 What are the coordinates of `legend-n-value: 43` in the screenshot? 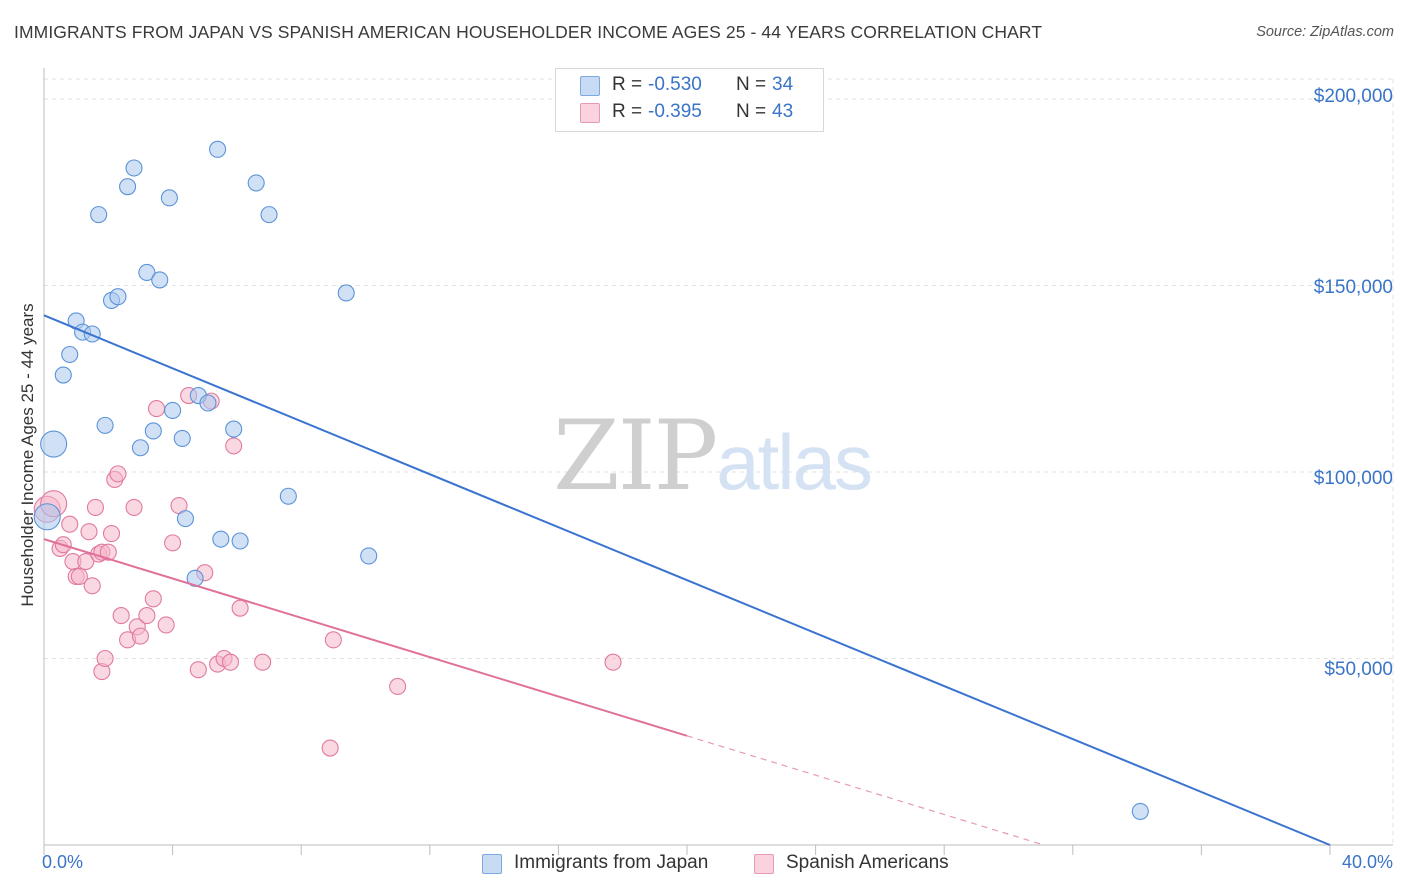 It's located at (783, 111).